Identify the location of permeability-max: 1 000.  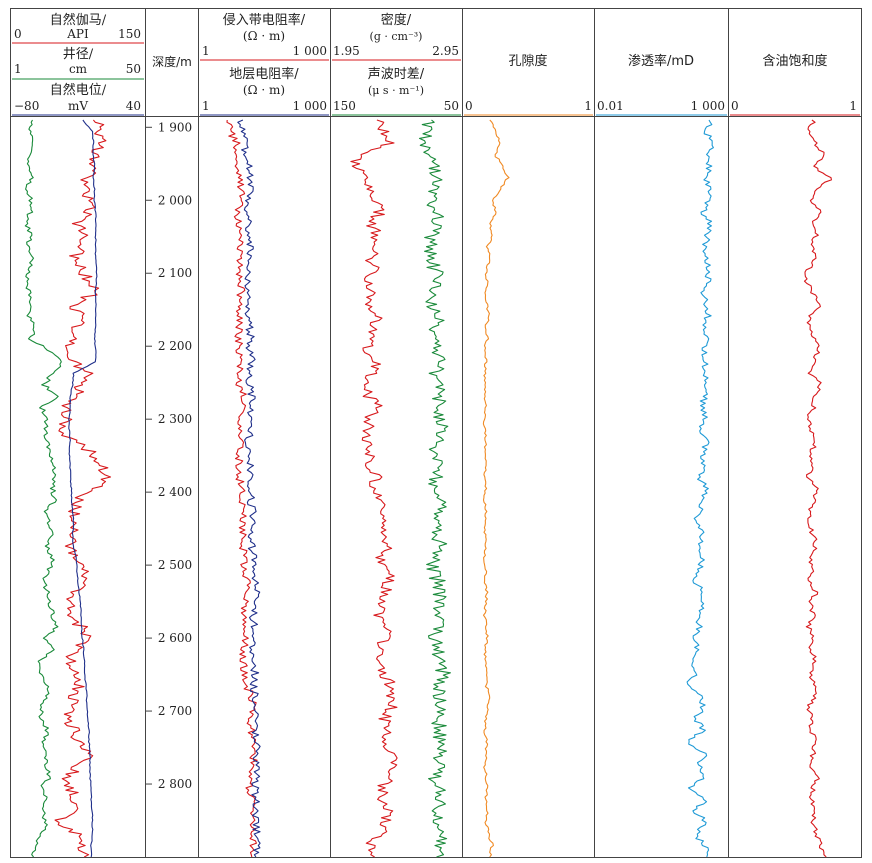
(708, 106).